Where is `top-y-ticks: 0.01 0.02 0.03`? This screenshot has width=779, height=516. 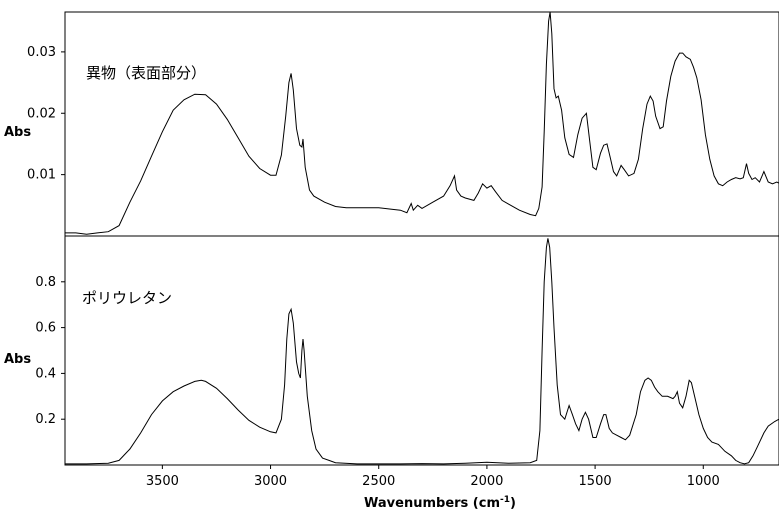
top-y-ticks: 0.01 0.02 0.03 is located at coordinates (46, 114).